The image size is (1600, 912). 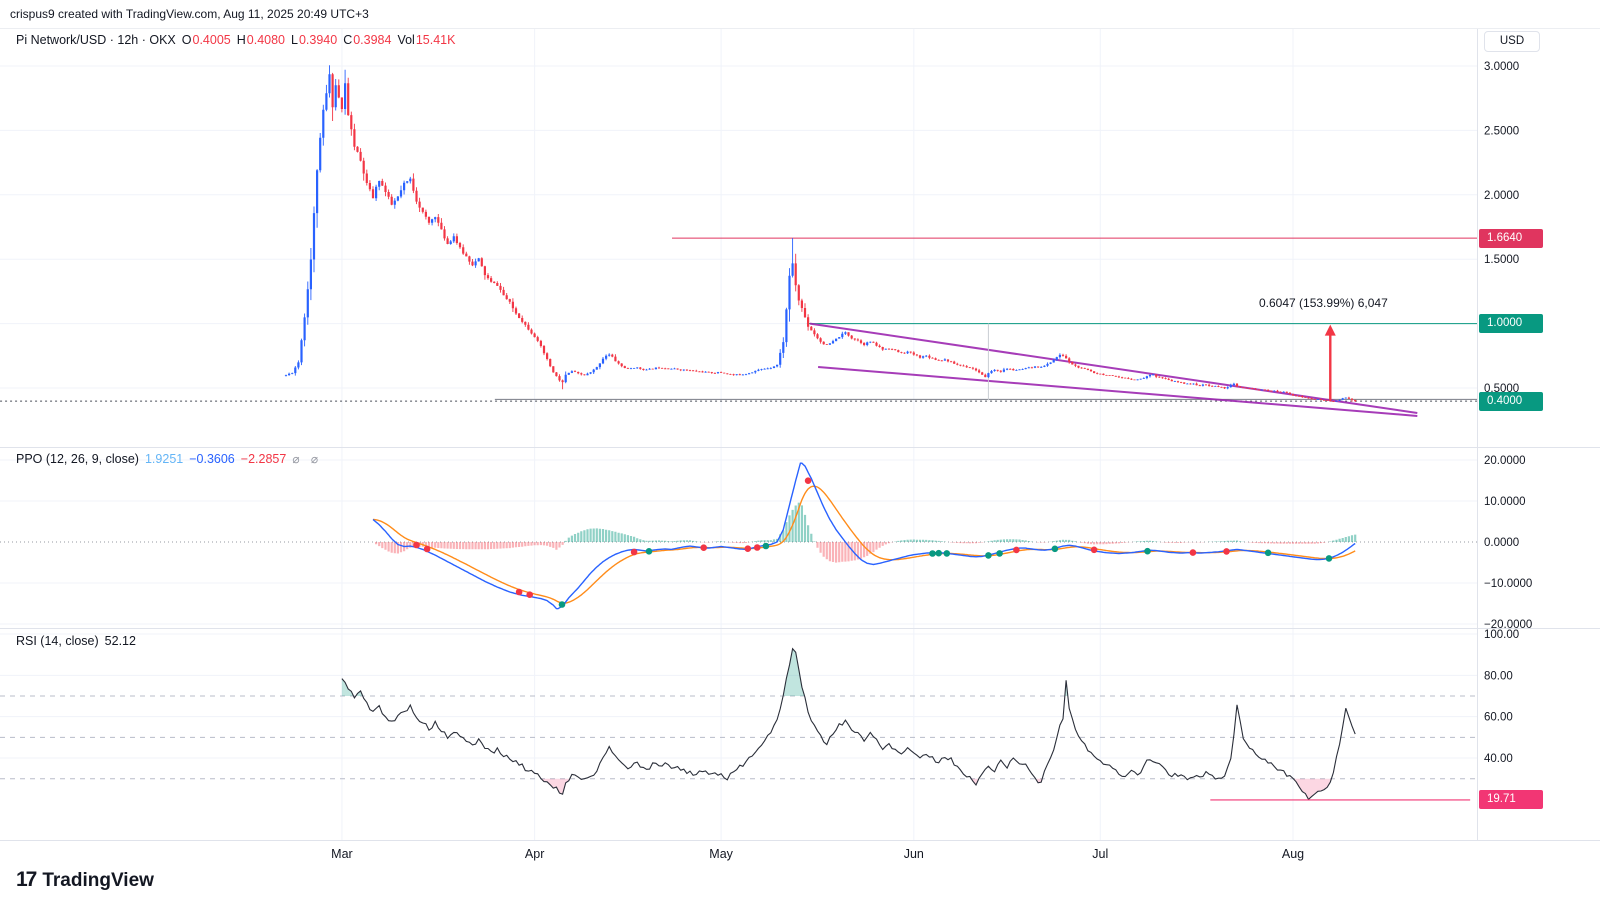 What do you see at coordinates (1330, 330) in the screenshot?
I see `projection-arrow-head` at bounding box center [1330, 330].